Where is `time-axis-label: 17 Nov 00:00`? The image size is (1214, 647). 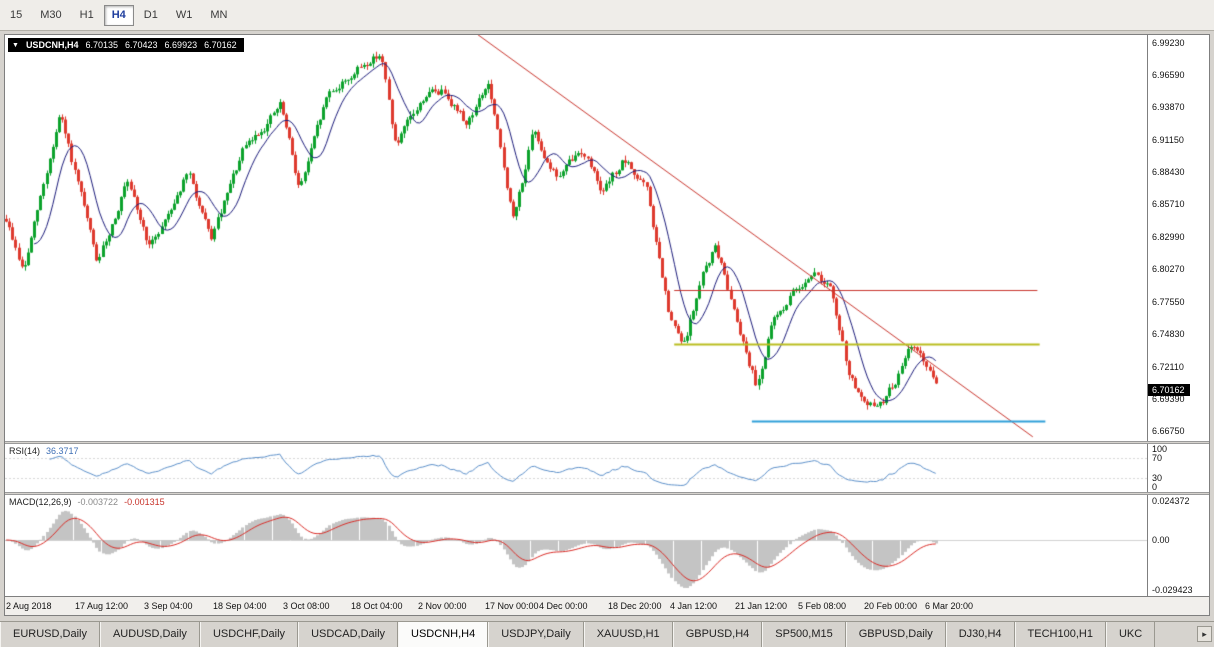
time-axis-label: 17 Nov 00:00 is located at coordinates (512, 606).